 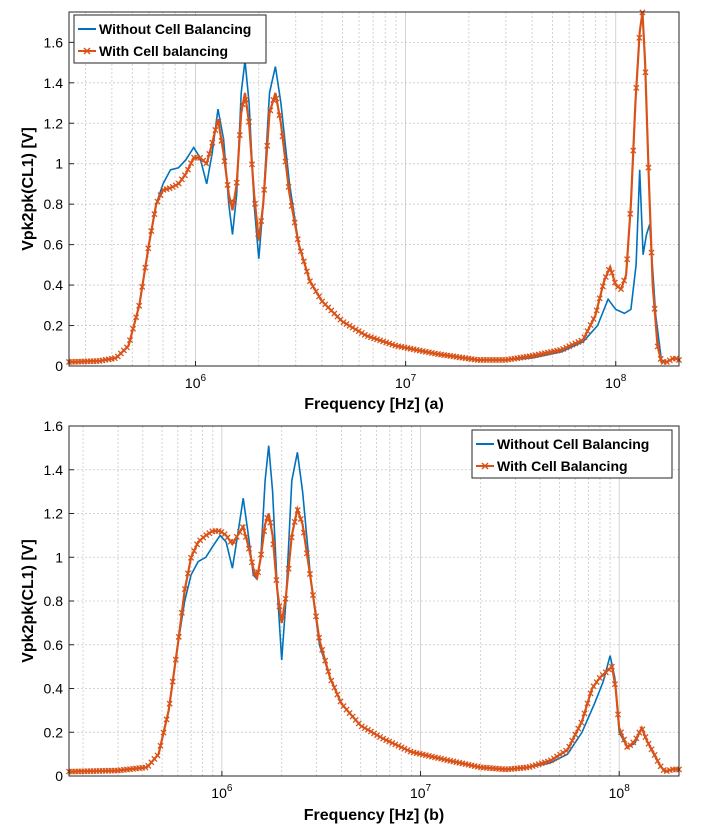 I want to click on x-tick-label: 10⁶, so click(x=222, y=792).